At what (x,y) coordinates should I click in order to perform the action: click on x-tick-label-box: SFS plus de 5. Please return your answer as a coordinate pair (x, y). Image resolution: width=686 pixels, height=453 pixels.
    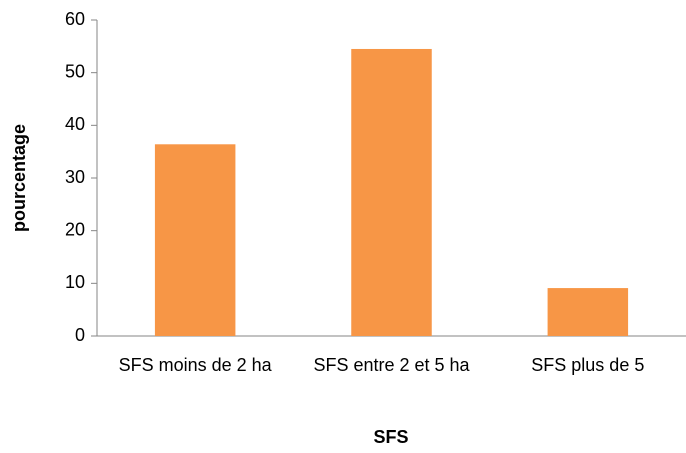
    Looking at the image, I should click on (588, 365).